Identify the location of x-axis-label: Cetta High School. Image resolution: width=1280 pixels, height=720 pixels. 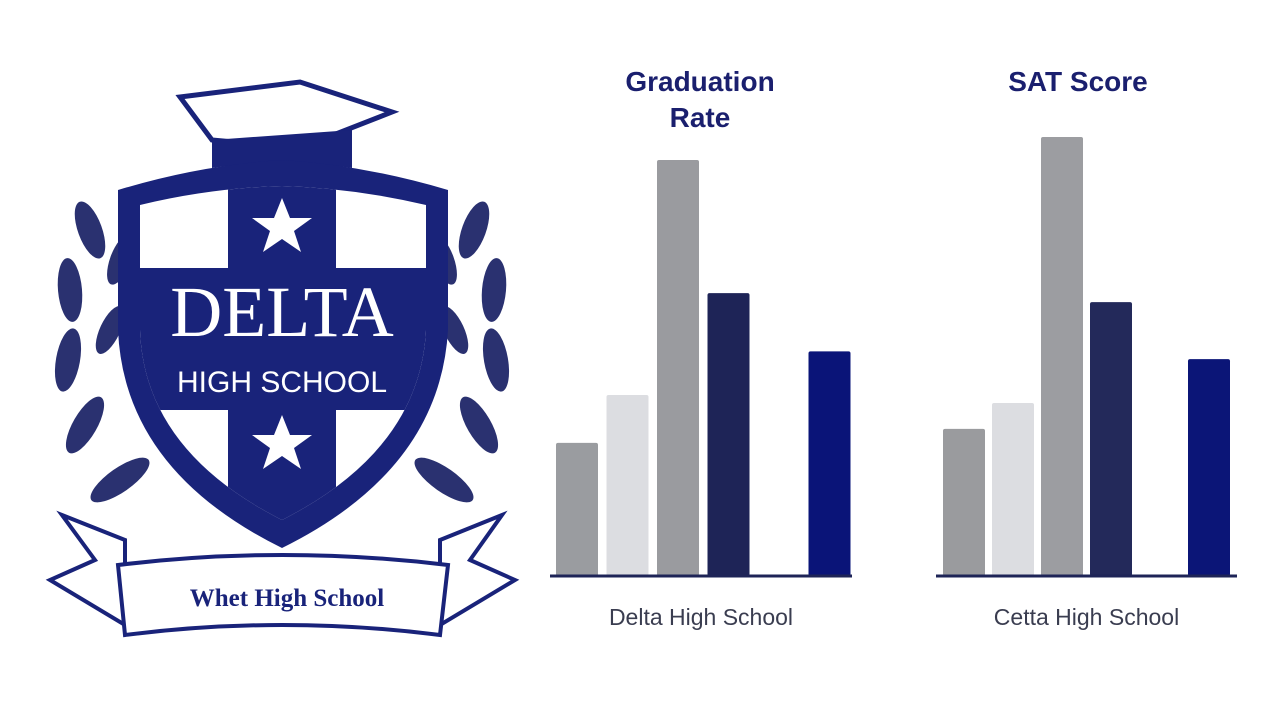
(1086, 617).